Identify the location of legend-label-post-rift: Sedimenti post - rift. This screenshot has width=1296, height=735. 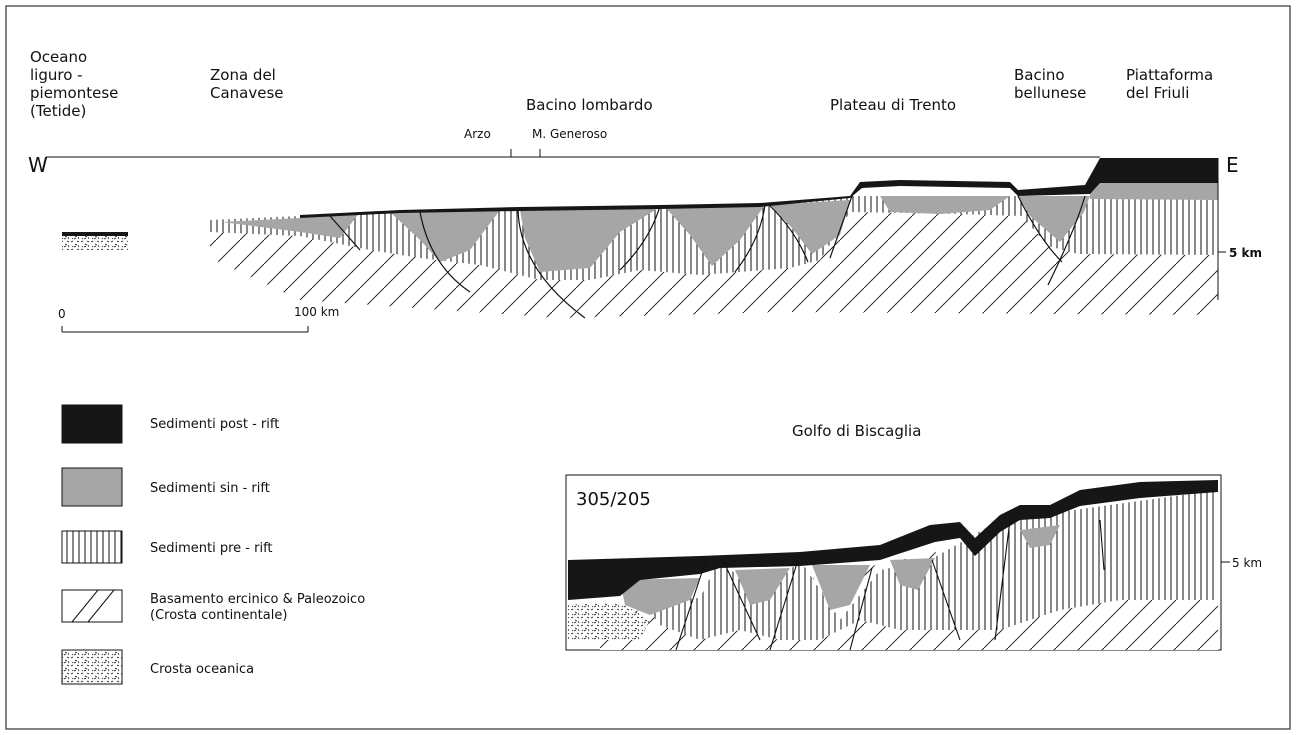
(214, 424).